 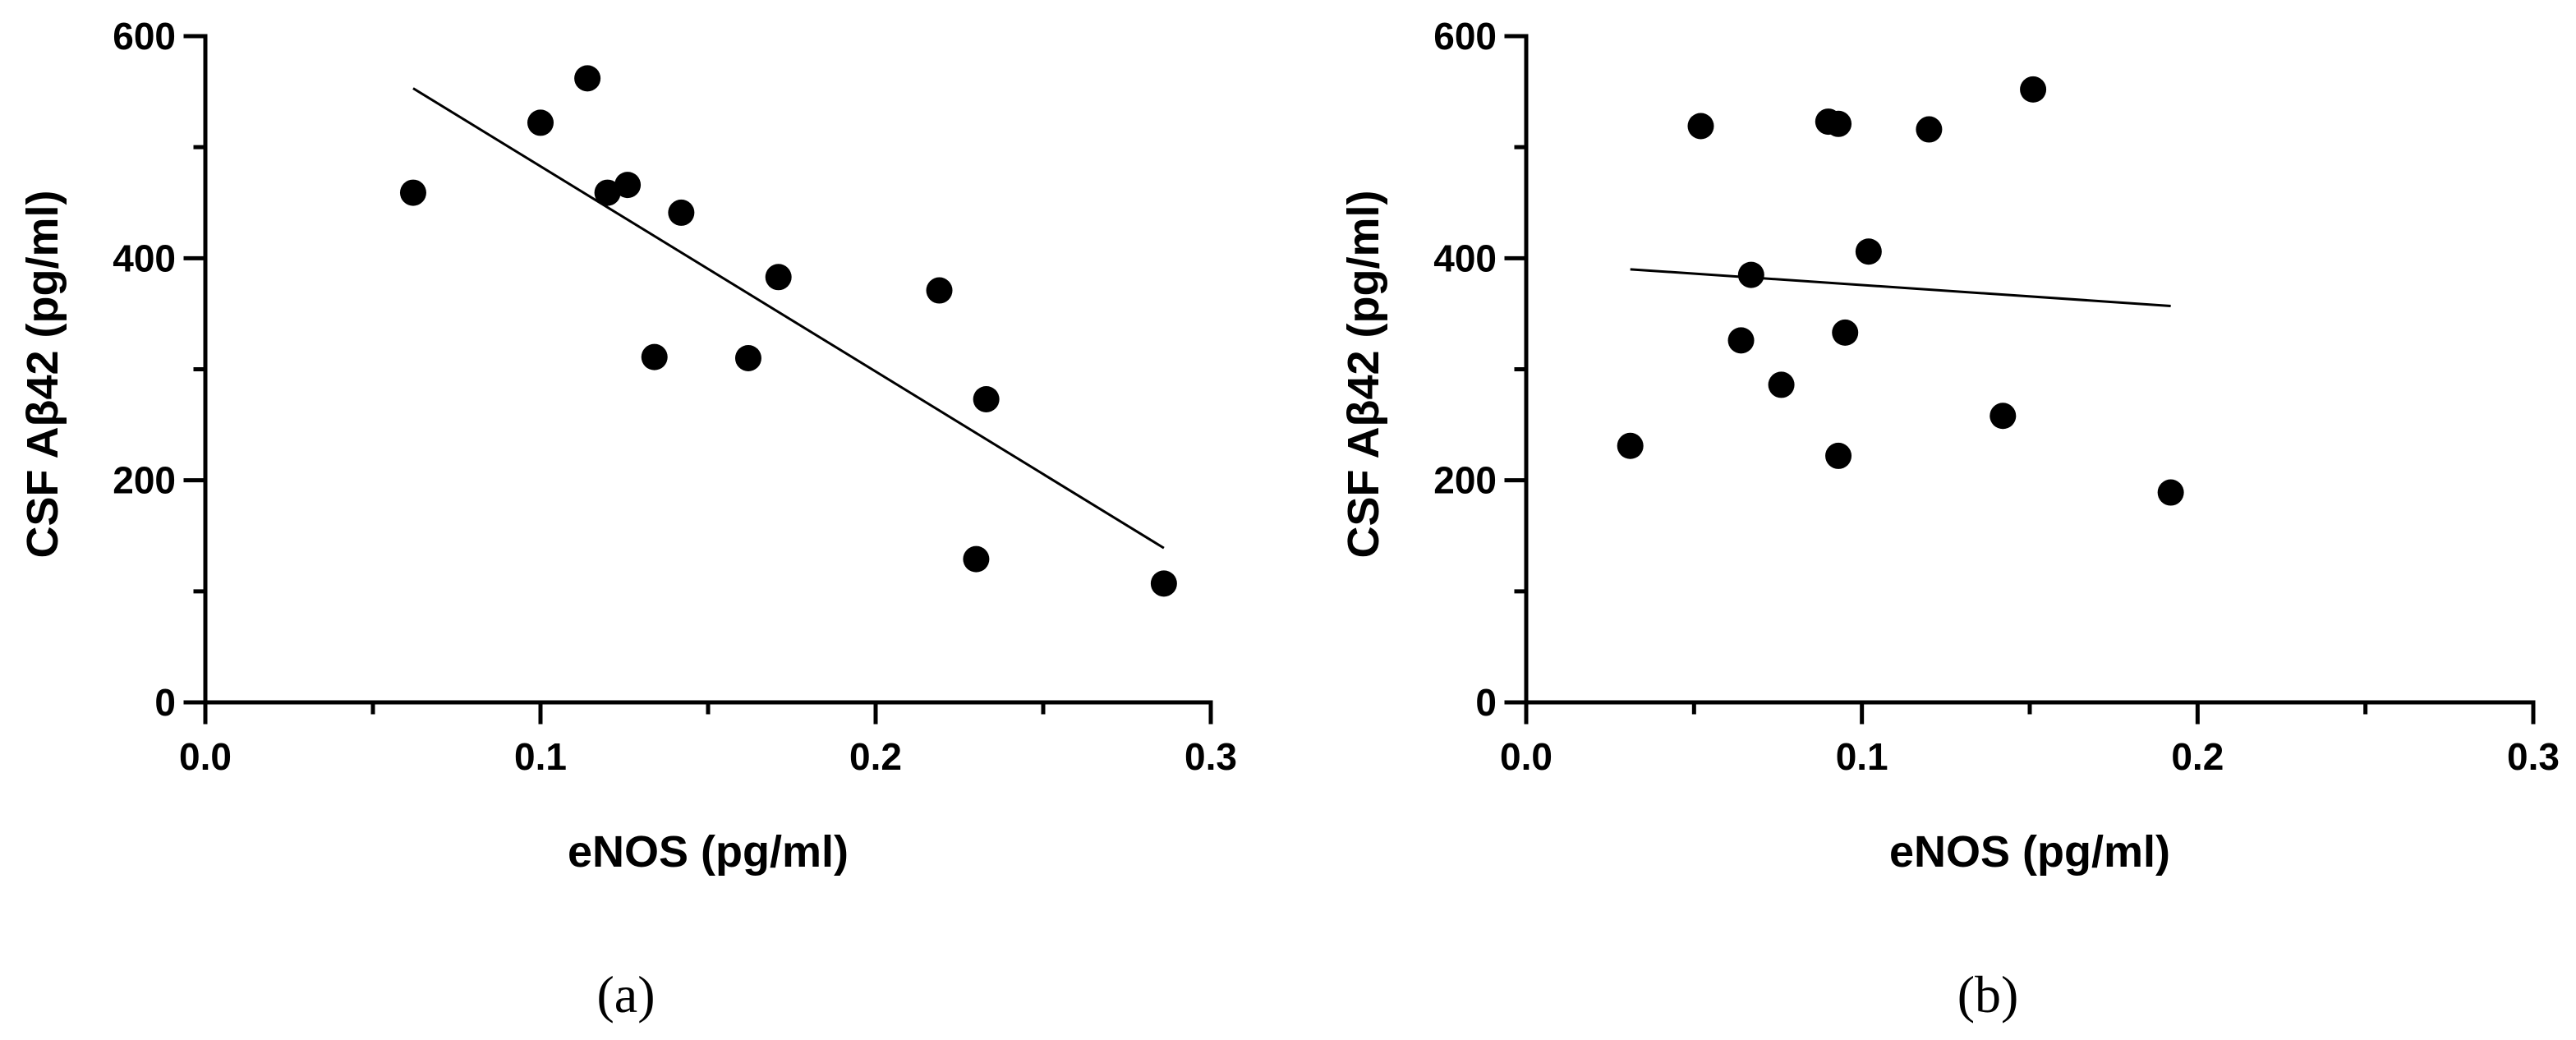 I want to click on panel-label: (b), so click(x=1988, y=994).